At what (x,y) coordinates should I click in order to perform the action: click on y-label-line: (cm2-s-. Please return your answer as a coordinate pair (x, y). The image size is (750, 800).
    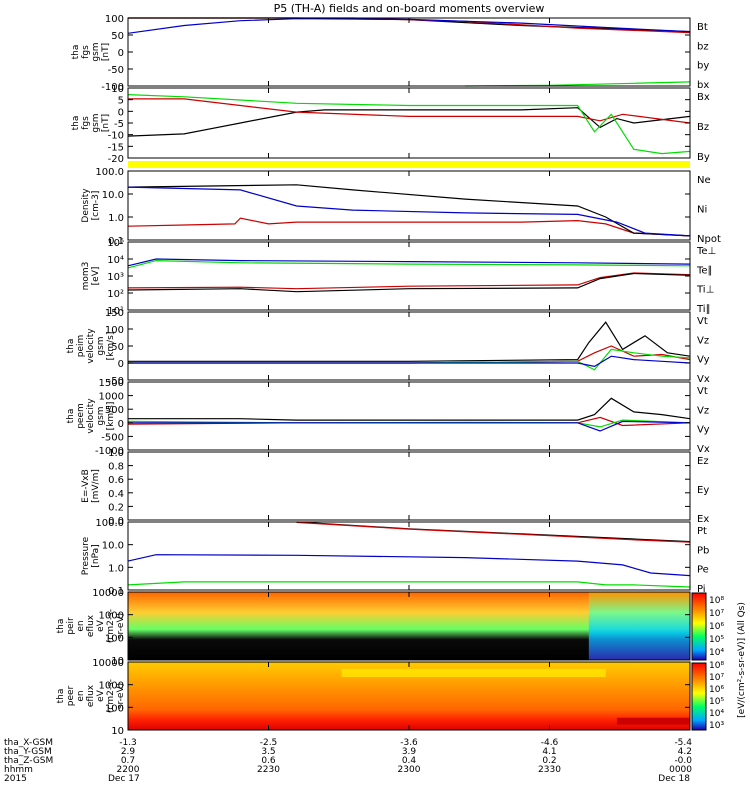
    Looking at the image, I should click on (111, 626).